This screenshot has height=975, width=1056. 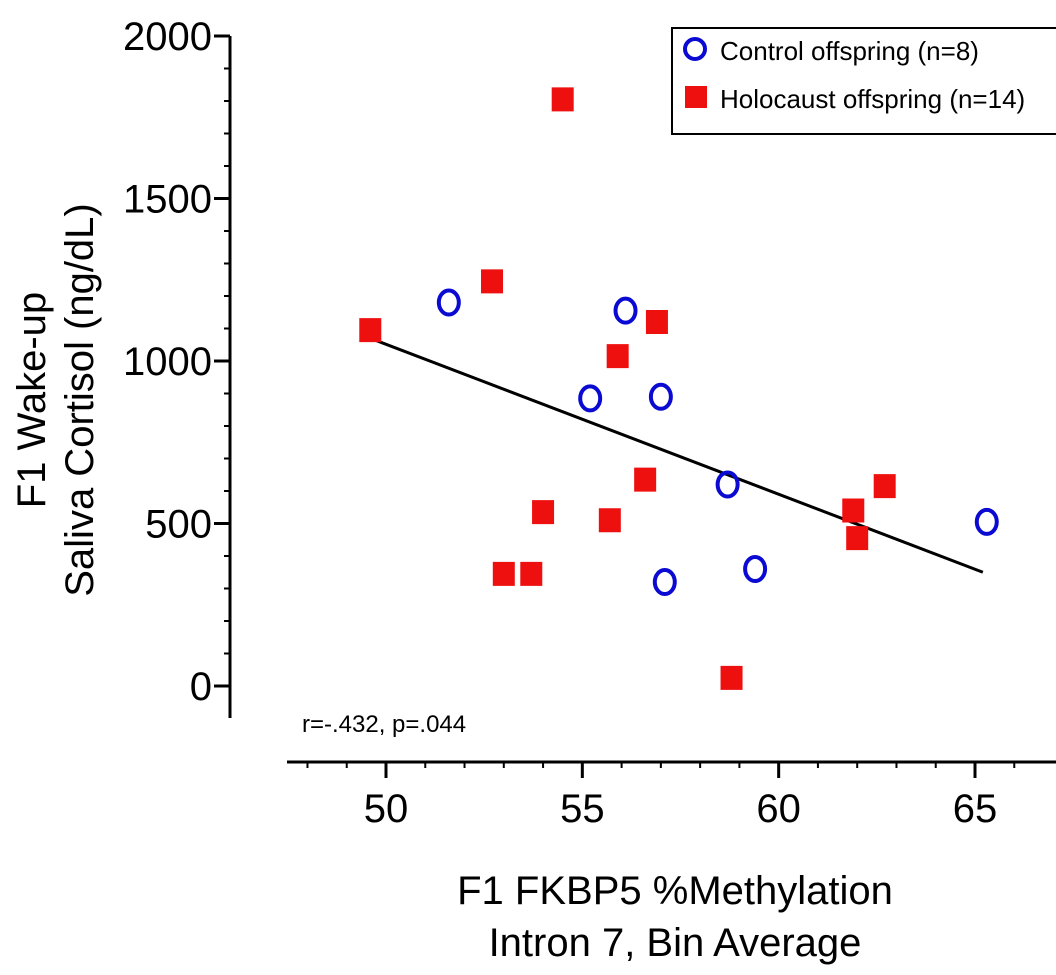 What do you see at coordinates (675, 943) in the screenshot?
I see `x-axis-title-line-2: Intron 7, Bin Average` at bounding box center [675, 943].